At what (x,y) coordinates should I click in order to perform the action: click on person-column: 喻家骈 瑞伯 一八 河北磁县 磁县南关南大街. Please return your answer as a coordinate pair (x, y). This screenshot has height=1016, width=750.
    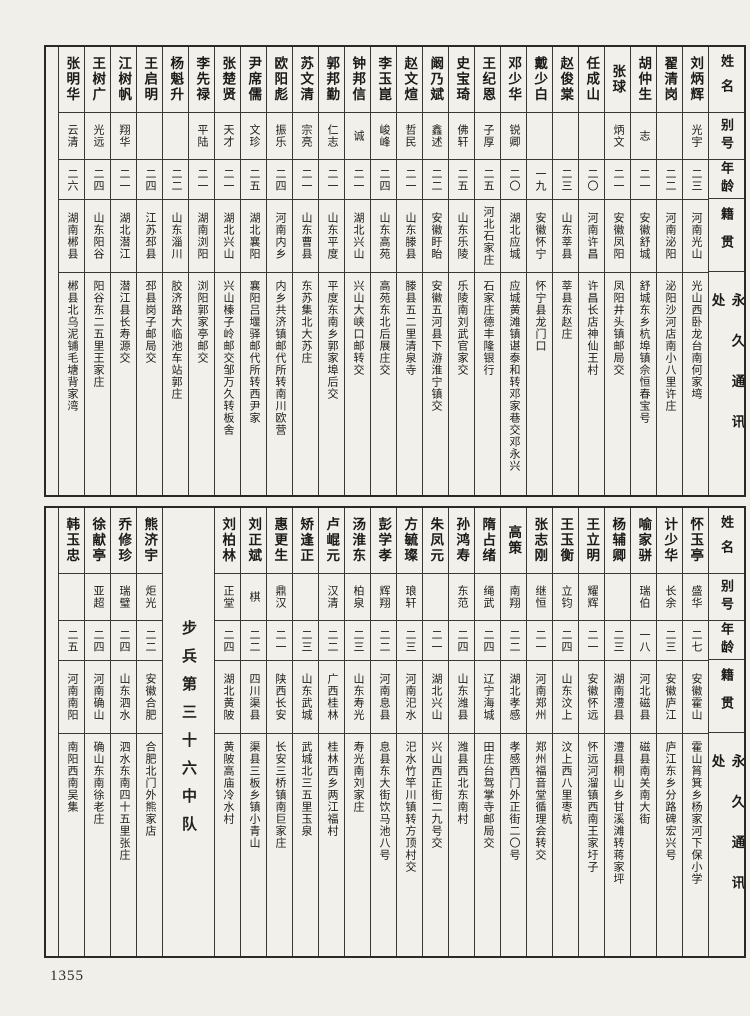
    Looking at the image, I should click on (643, 732).